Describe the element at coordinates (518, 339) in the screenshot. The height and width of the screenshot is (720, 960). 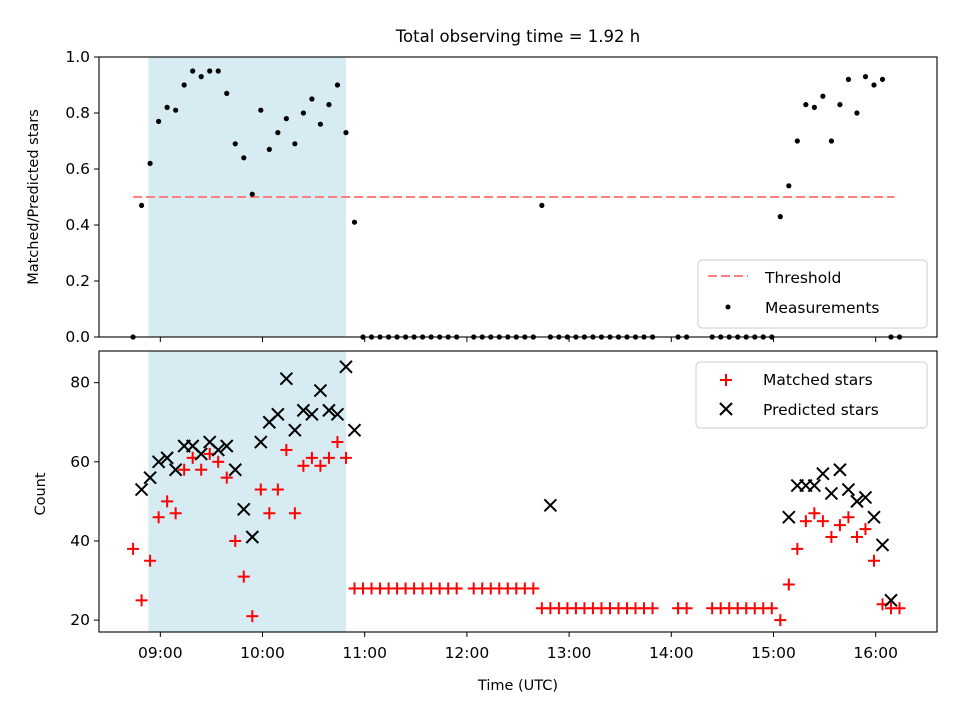
I see `x-axis-ticks` at that location.